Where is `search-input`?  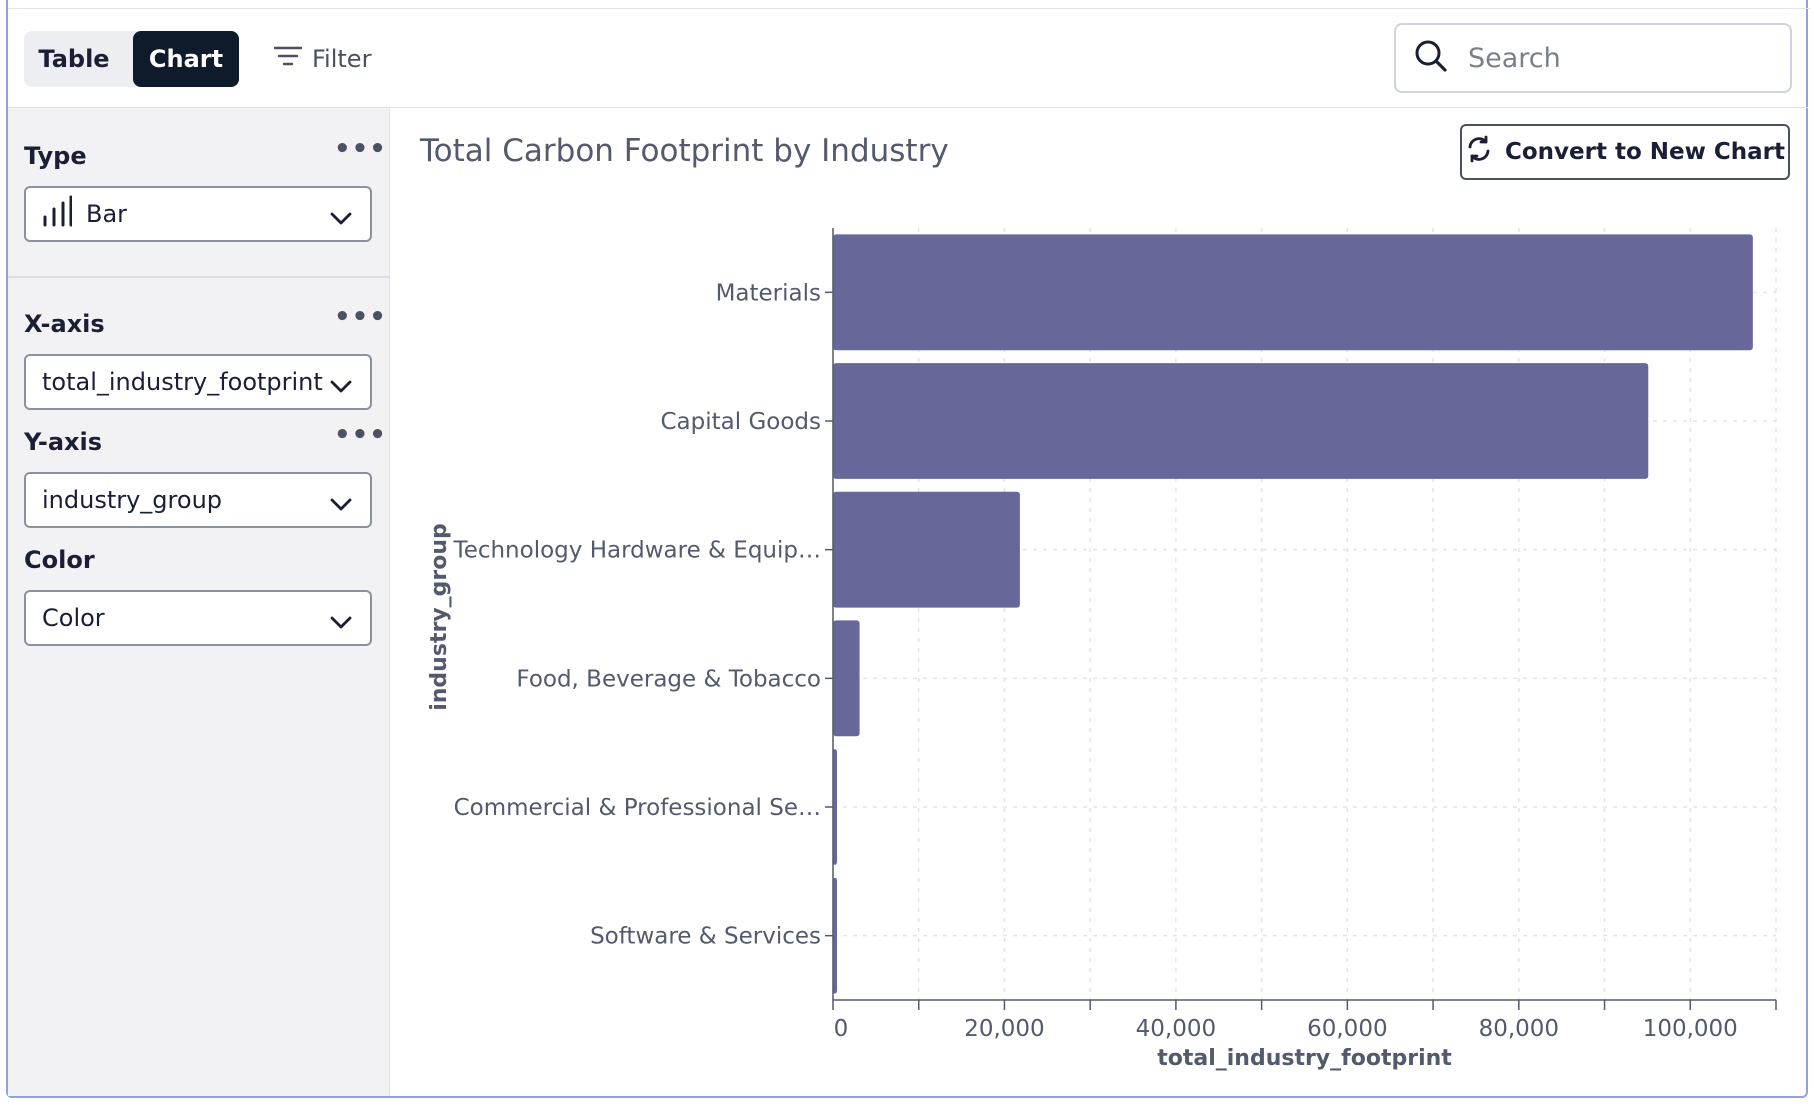 search-input is located at coordinates (1608, 58).